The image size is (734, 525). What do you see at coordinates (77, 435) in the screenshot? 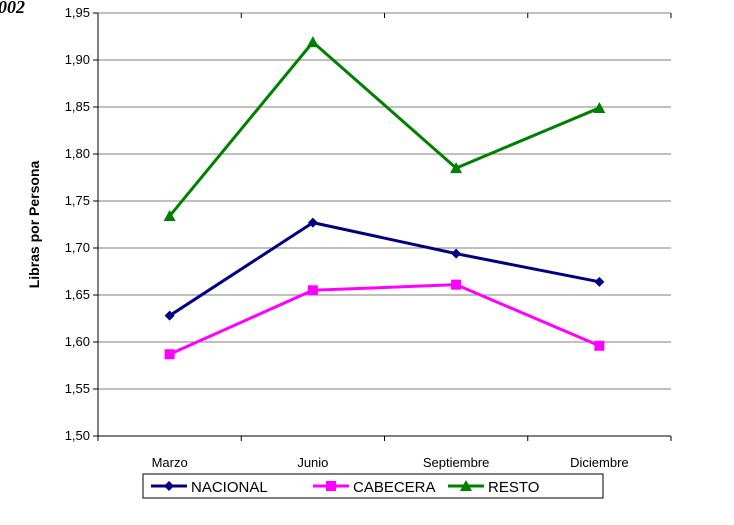
I see `y-tick-label: 1,50` at bounding box center [77, 435].